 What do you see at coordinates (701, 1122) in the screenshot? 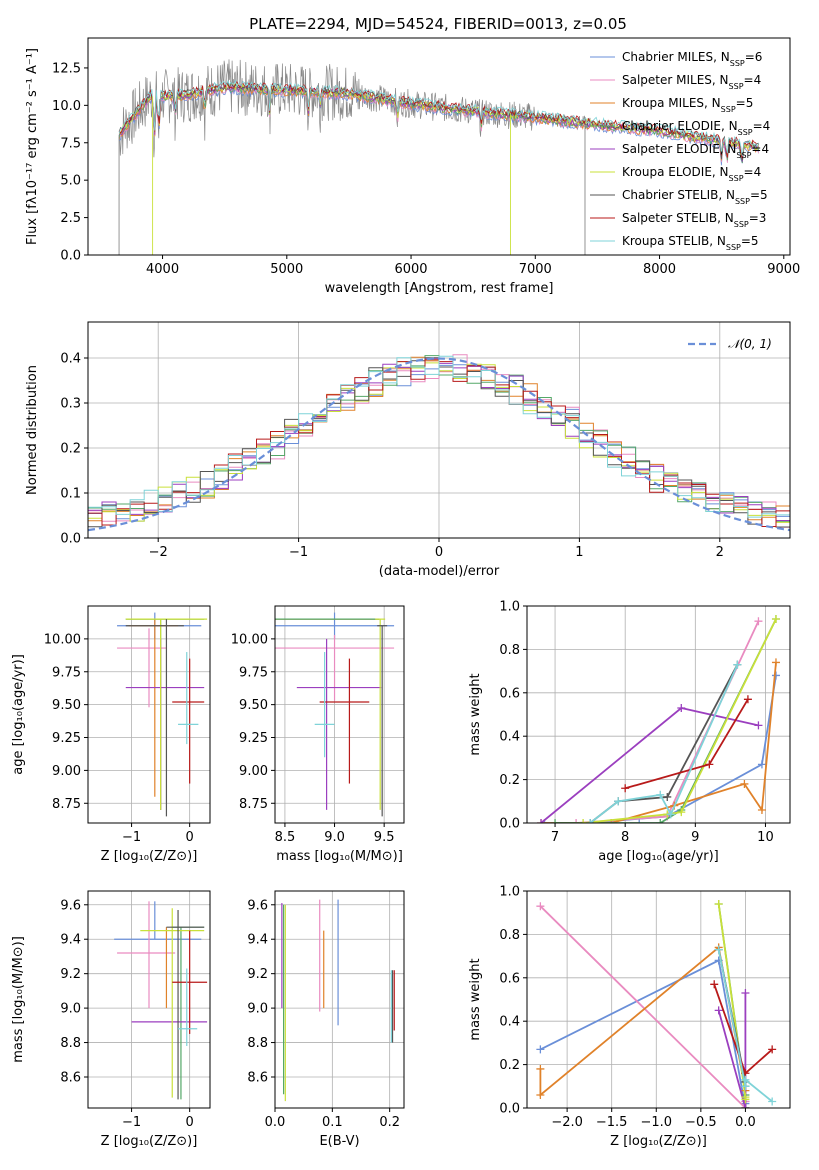
I see `x-tick-label: −0.5` at bounding box center [701, 1122].